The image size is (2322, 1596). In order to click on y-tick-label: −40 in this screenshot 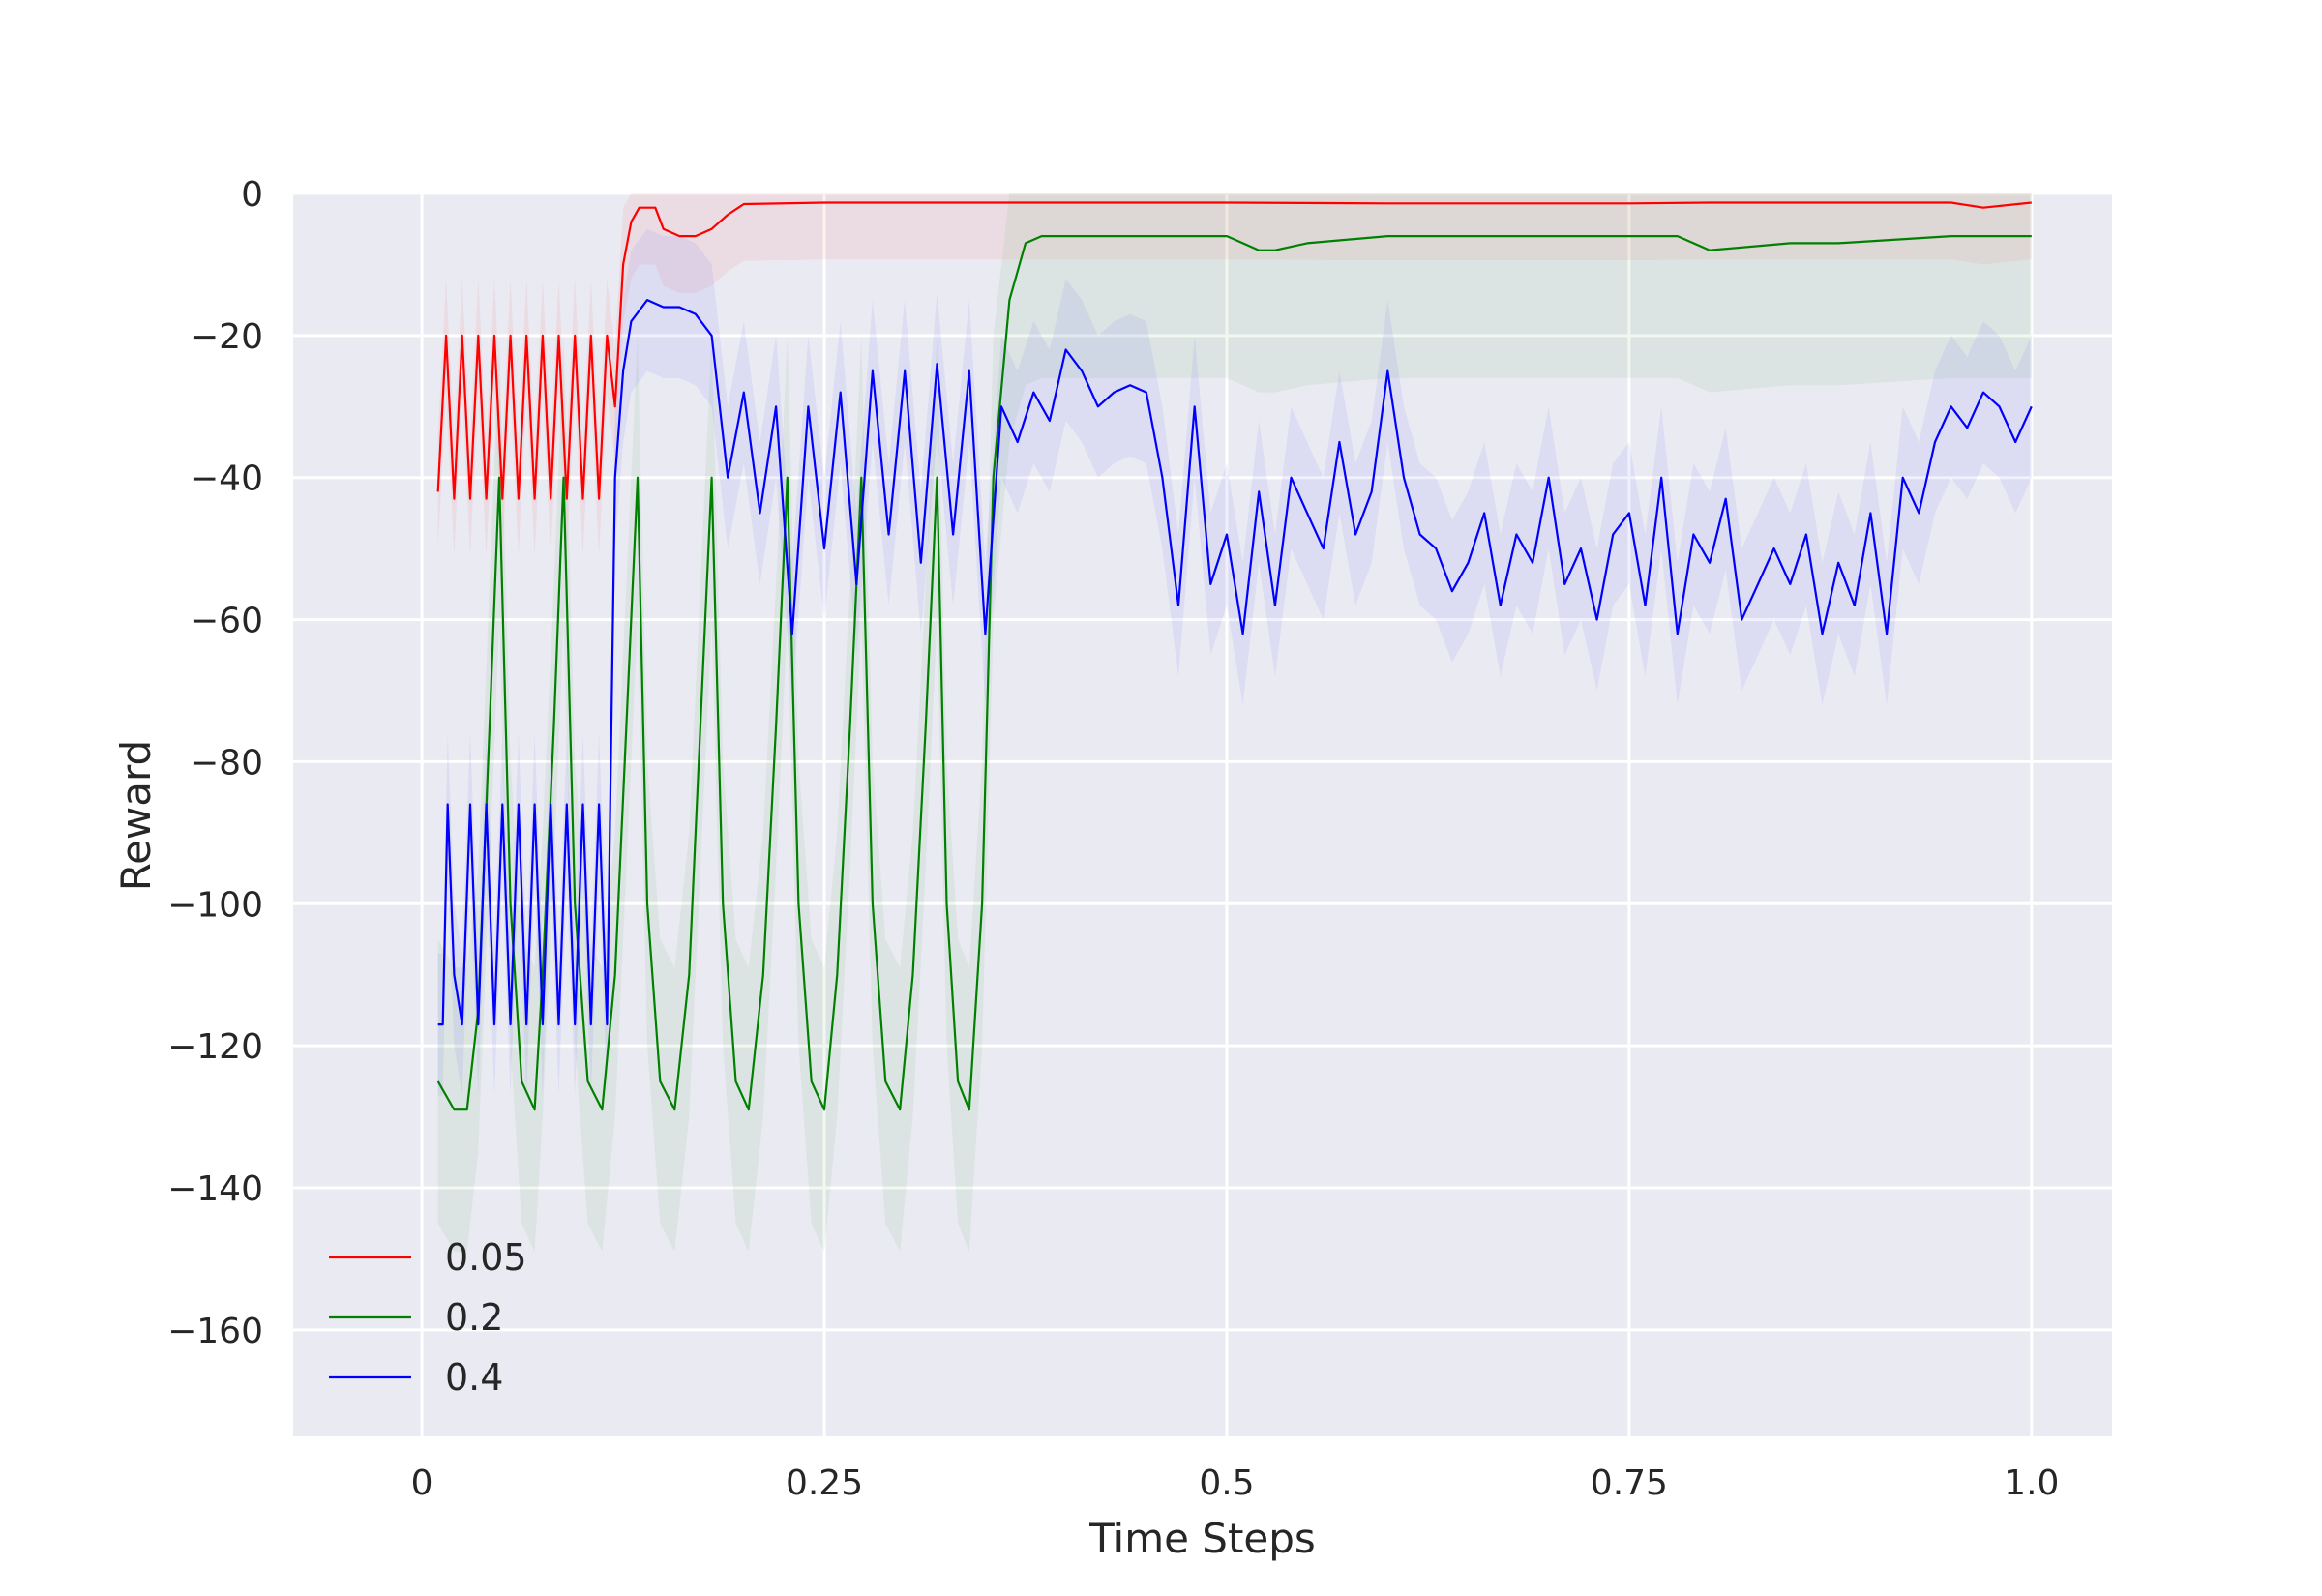, I will do `click(226, 479)`.